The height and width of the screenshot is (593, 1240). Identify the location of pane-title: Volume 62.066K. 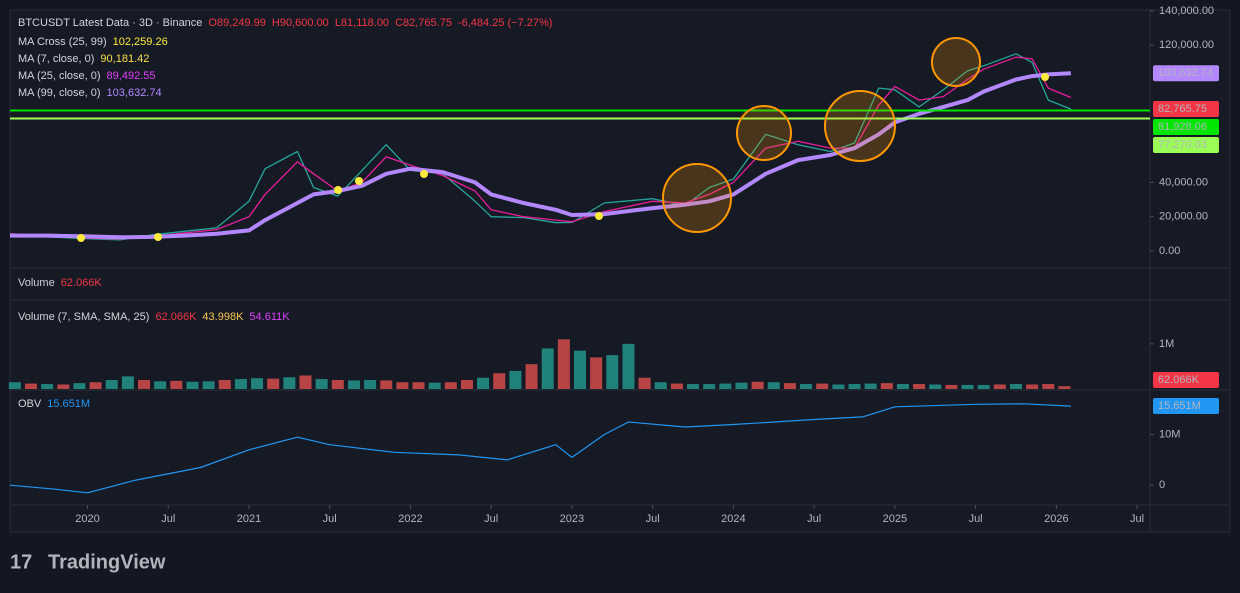
(60, 283).